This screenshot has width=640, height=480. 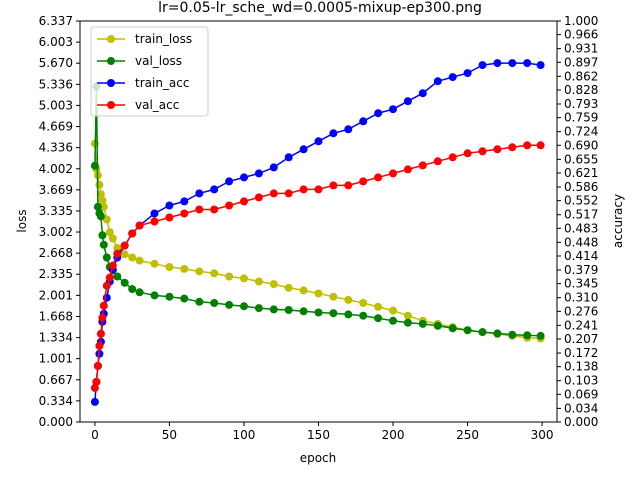 What do you see at coordinates (581, 173) in the screenshot?
I see `y-right-tick-label: 0.621` at bounding box center [581, 173].